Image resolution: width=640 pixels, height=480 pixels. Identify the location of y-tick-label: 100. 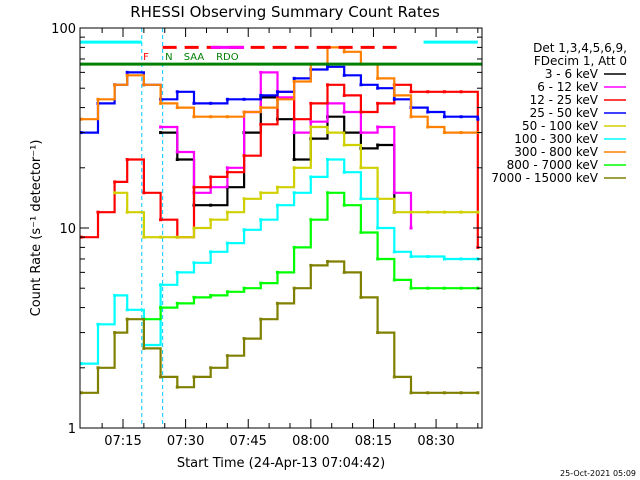
(63, 29).